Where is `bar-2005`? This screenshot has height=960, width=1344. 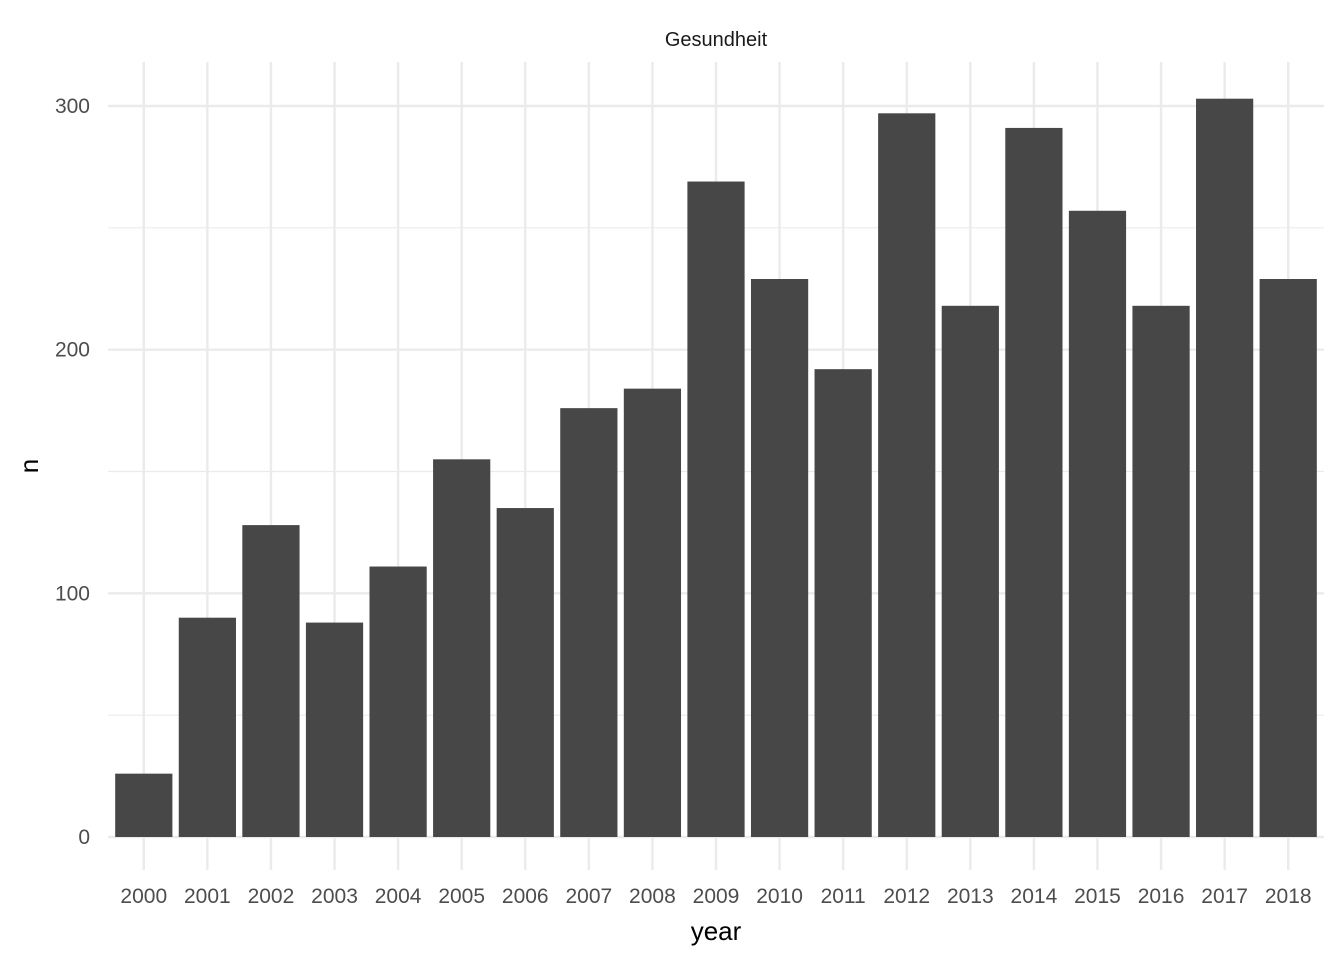 bar-2005 is located at coordinates (462, 648).